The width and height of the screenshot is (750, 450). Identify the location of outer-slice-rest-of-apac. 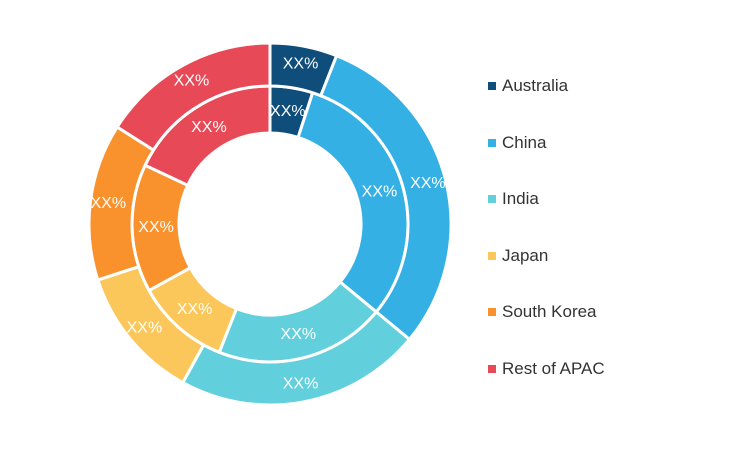
(193, 97).